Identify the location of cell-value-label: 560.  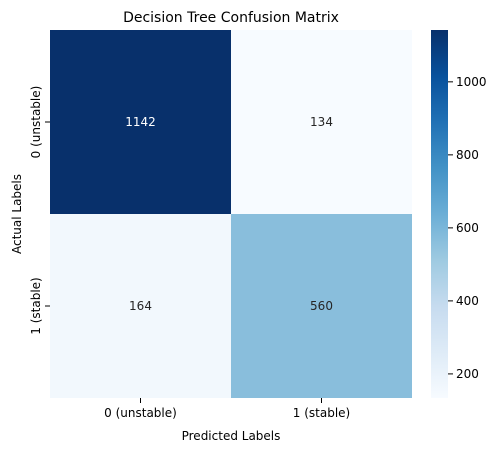
(321, 306).